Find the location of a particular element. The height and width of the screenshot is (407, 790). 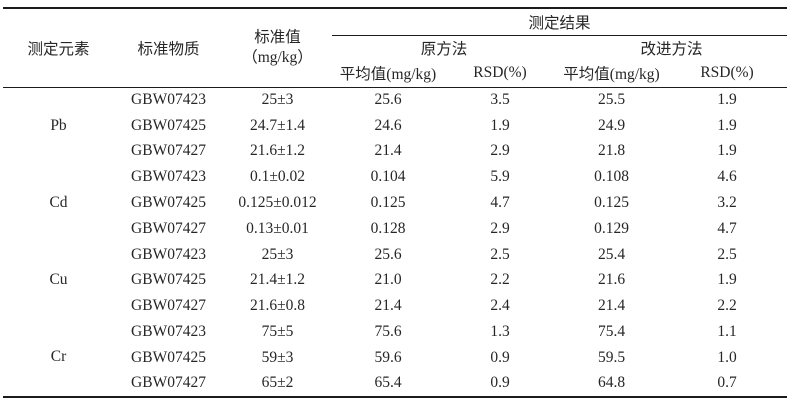

improved-mean-cell: 0.125 is located at coordinates (611, 203).